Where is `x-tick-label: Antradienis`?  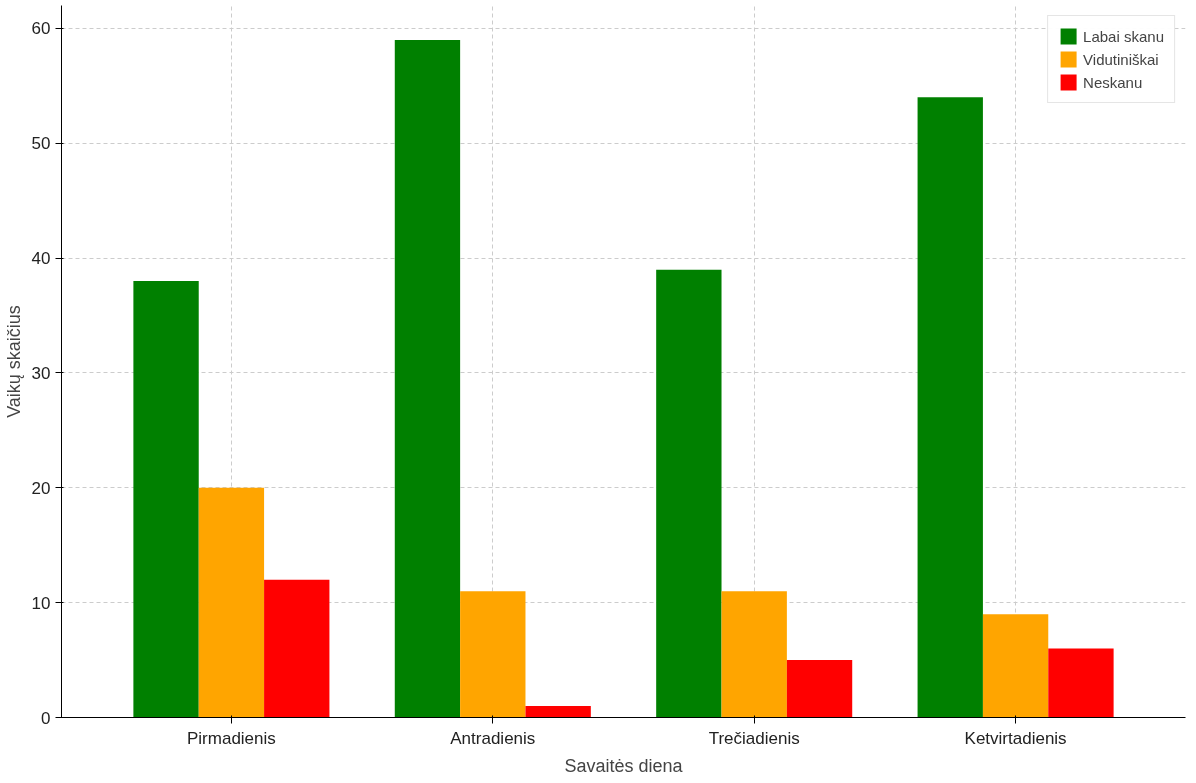 x-tick-label: Antradienis is located at coordinates (493, 738).